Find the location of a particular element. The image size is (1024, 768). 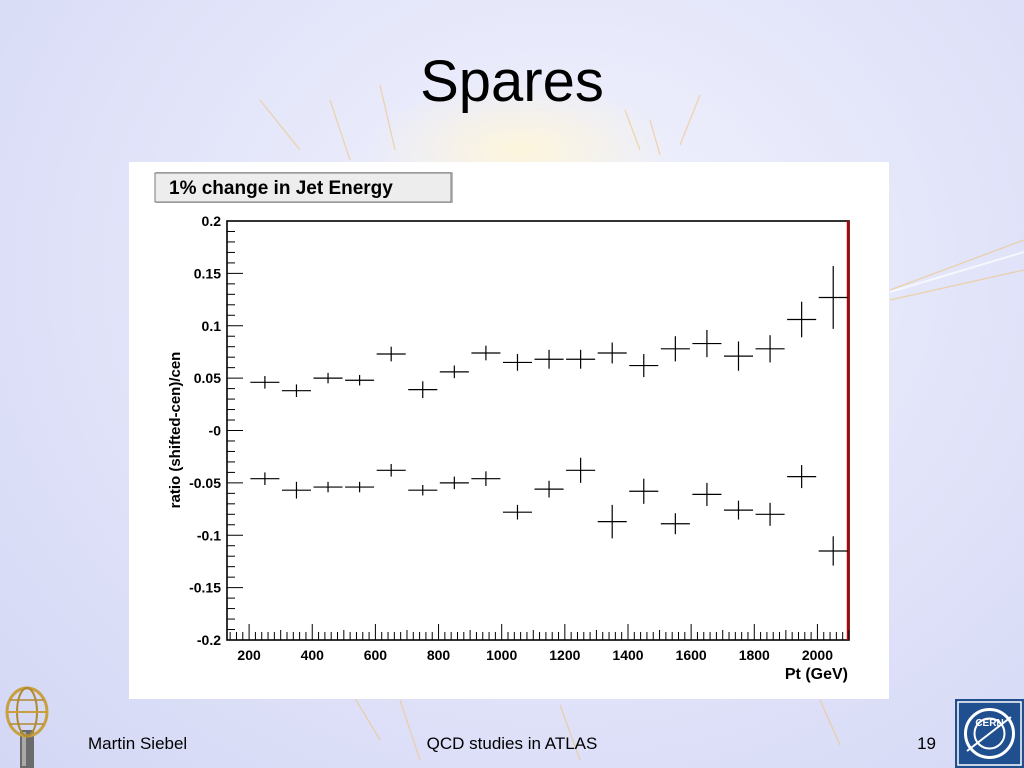

y-tick-label: 0.05 is located at coordinates (207, 378).